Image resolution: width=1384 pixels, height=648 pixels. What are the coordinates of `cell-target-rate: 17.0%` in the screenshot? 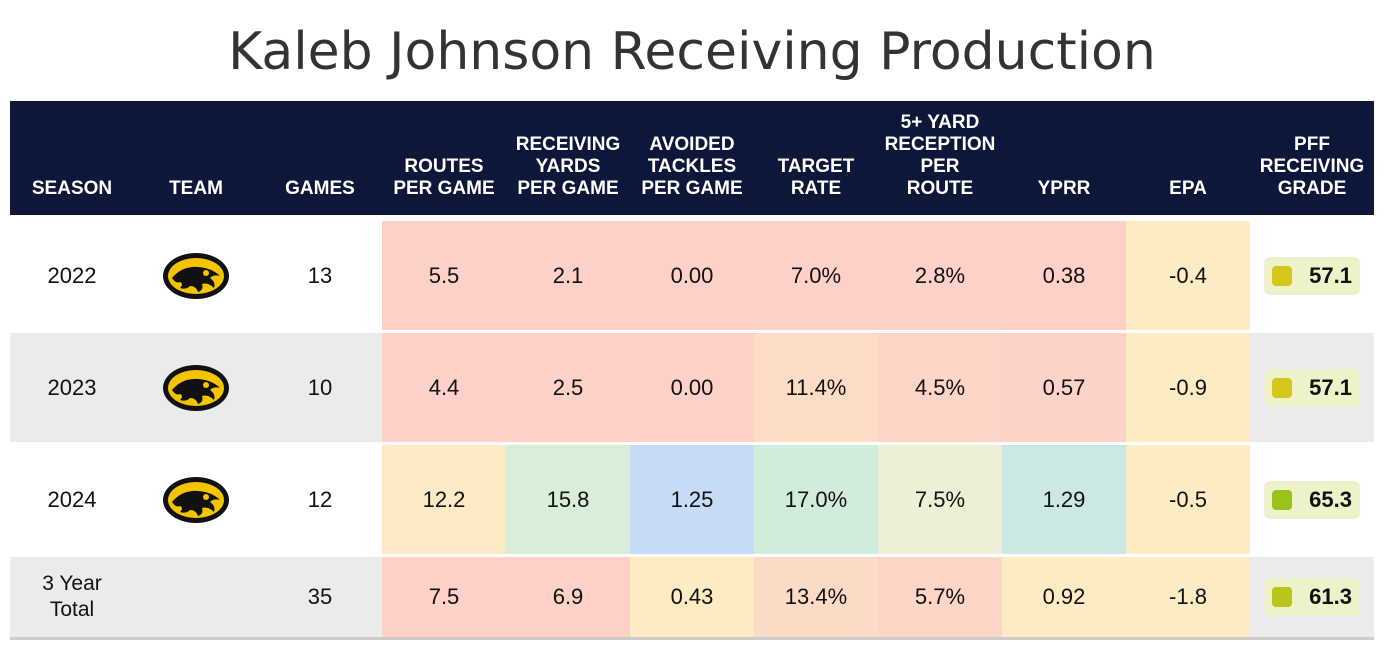 It's located at (816, 499).